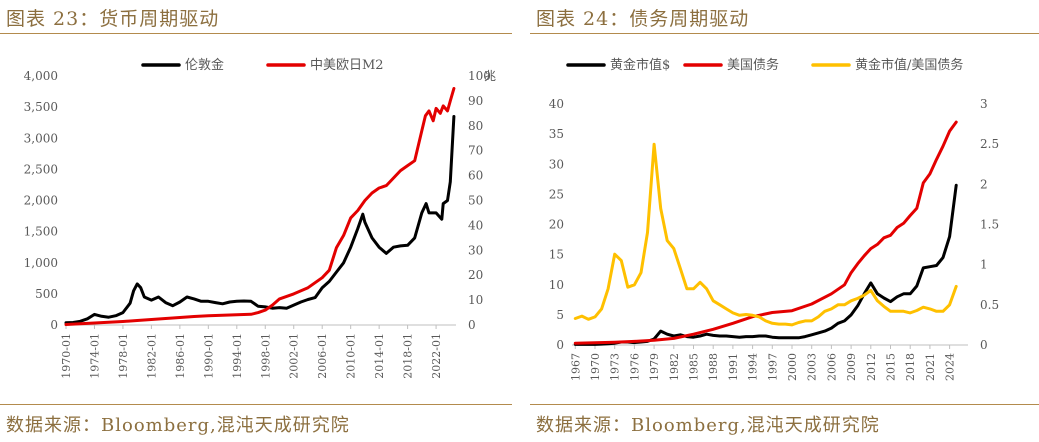 The image size is (1039, 442). What do you see at coordinates (984, 265) in the screenshot?
I see `fig24-y-right-tick-label: 1` at bounding box center [984, 265].